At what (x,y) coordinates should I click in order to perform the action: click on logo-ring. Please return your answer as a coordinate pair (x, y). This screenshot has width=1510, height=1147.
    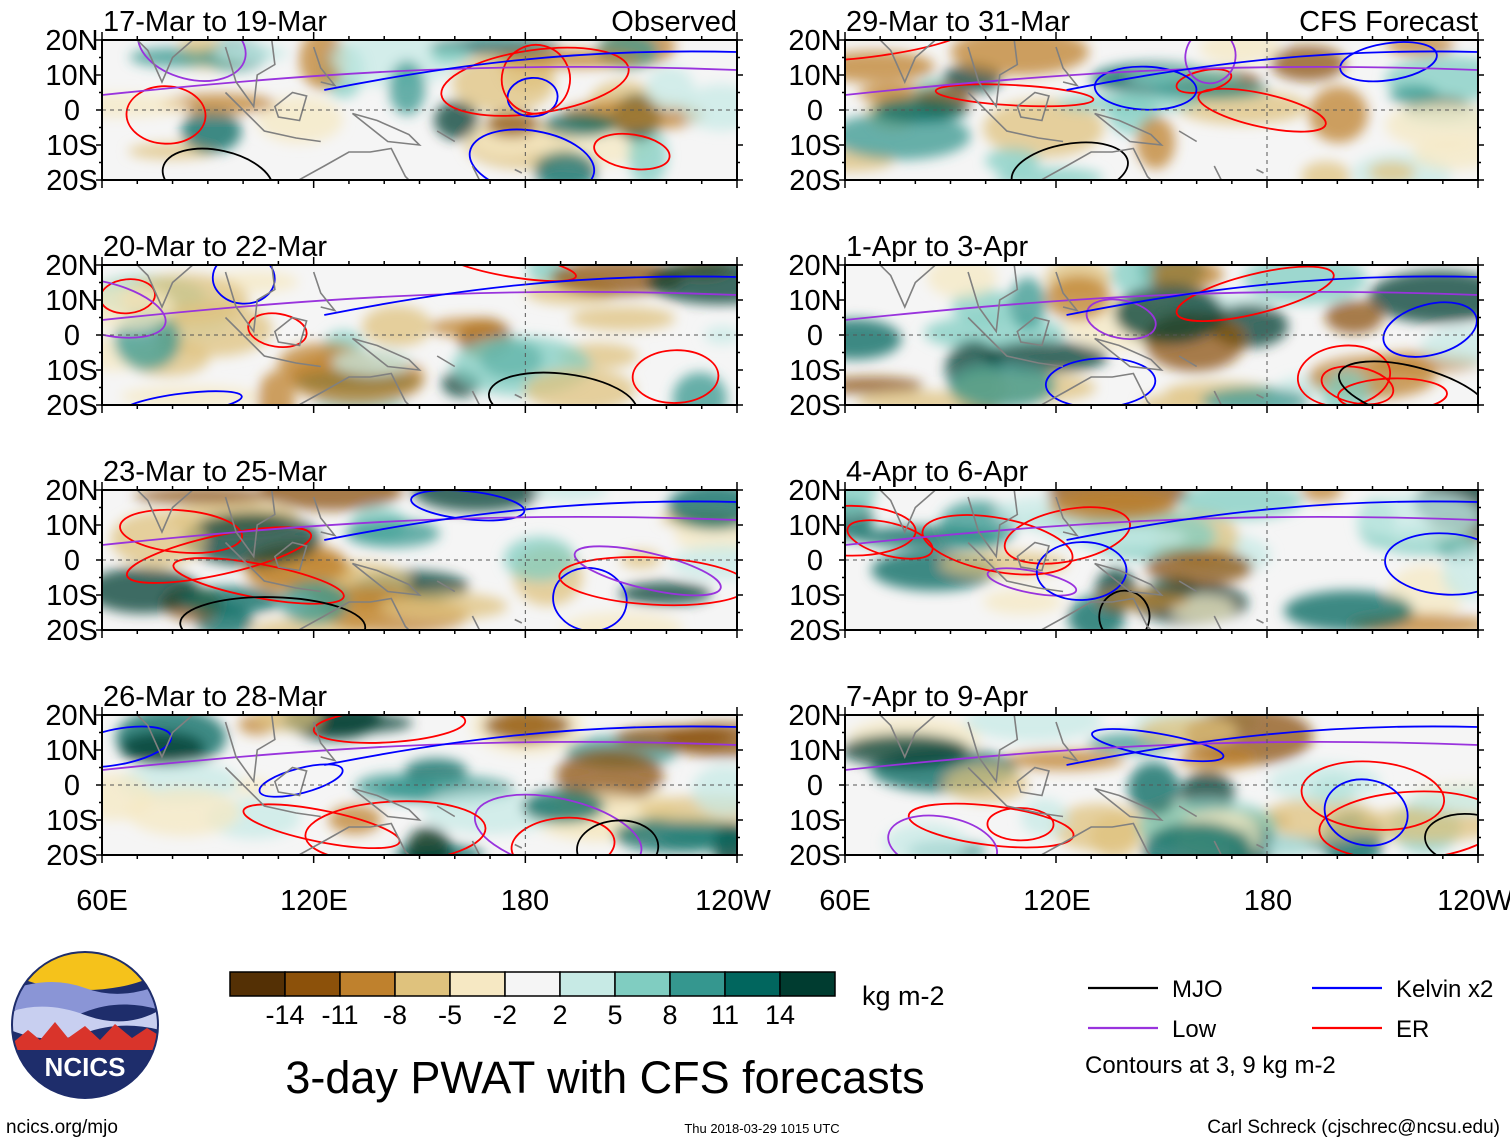
    Looking at the image, I should click on (85, 1025).